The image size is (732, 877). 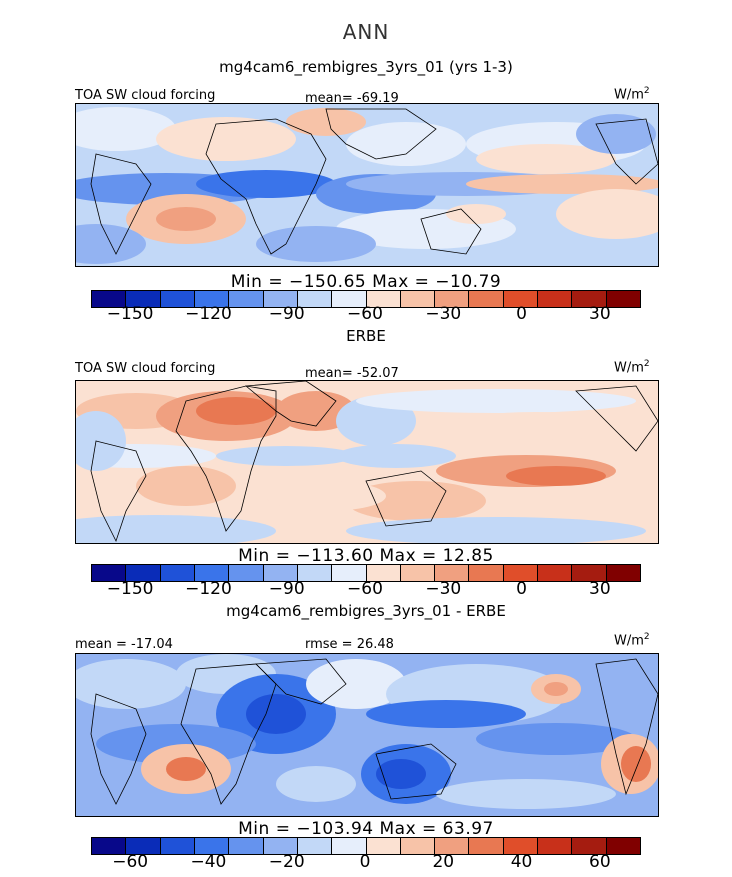 I want to click on panel2-title: ERBE, so click(x=366, y=336).